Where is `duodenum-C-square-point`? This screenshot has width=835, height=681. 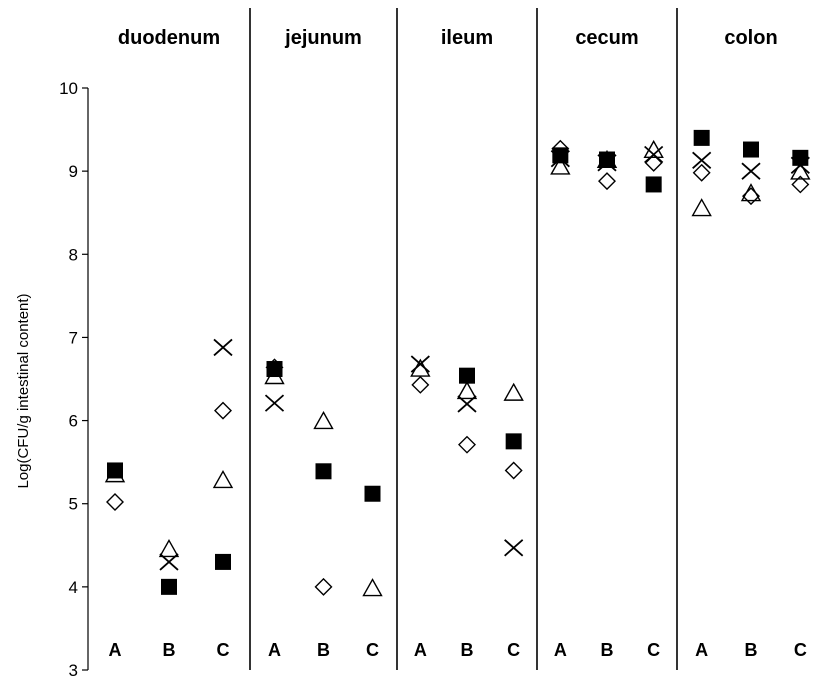 duodenum-C-square-point is located at coordinates (223, 561).